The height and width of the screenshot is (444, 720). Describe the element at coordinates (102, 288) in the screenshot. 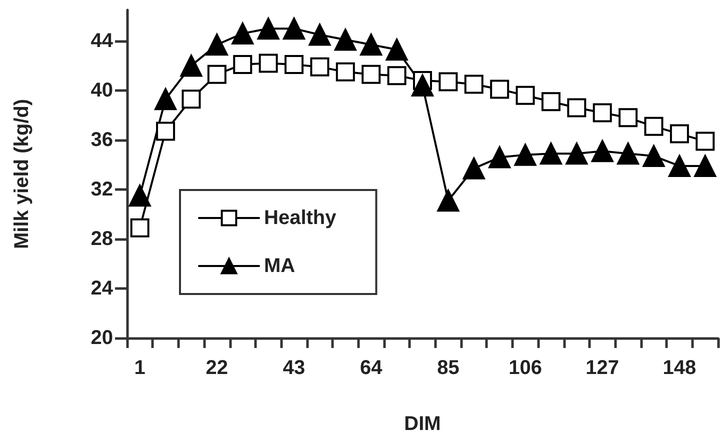

I see `y-tick-label: 24` at that location.